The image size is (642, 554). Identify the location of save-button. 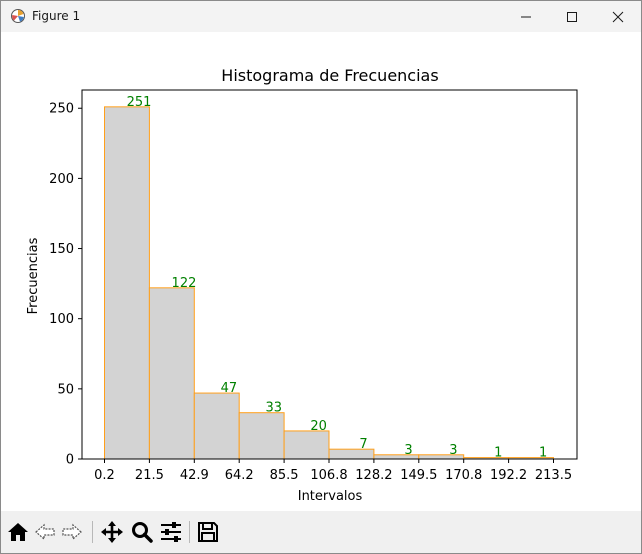
(208, 532).